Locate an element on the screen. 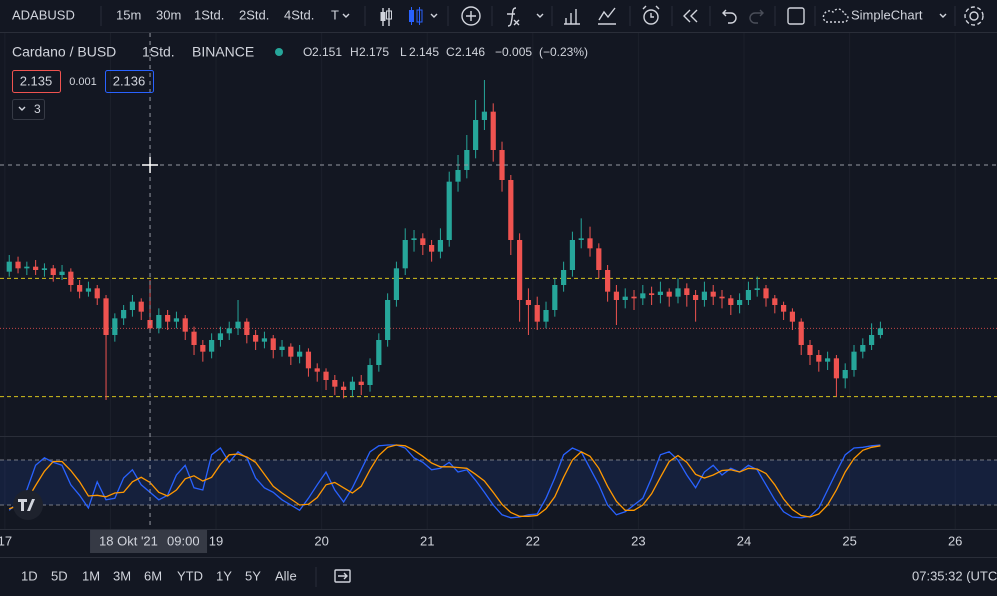  candle-type-icon is located at coordinates (386, 17).